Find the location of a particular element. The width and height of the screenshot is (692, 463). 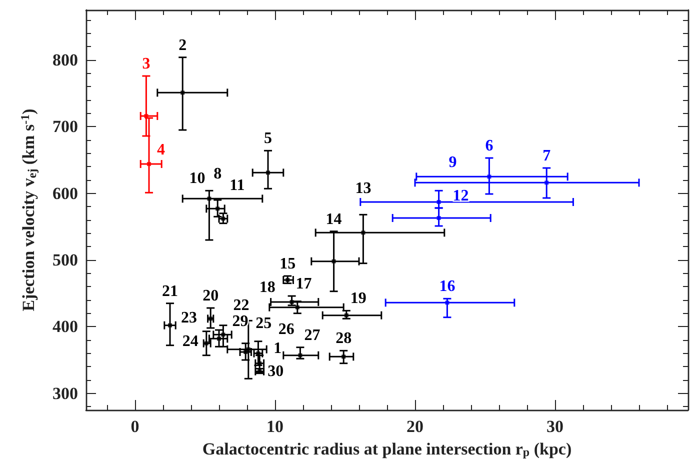

y-tick-label: 800 is located at coordinates (65, 60).